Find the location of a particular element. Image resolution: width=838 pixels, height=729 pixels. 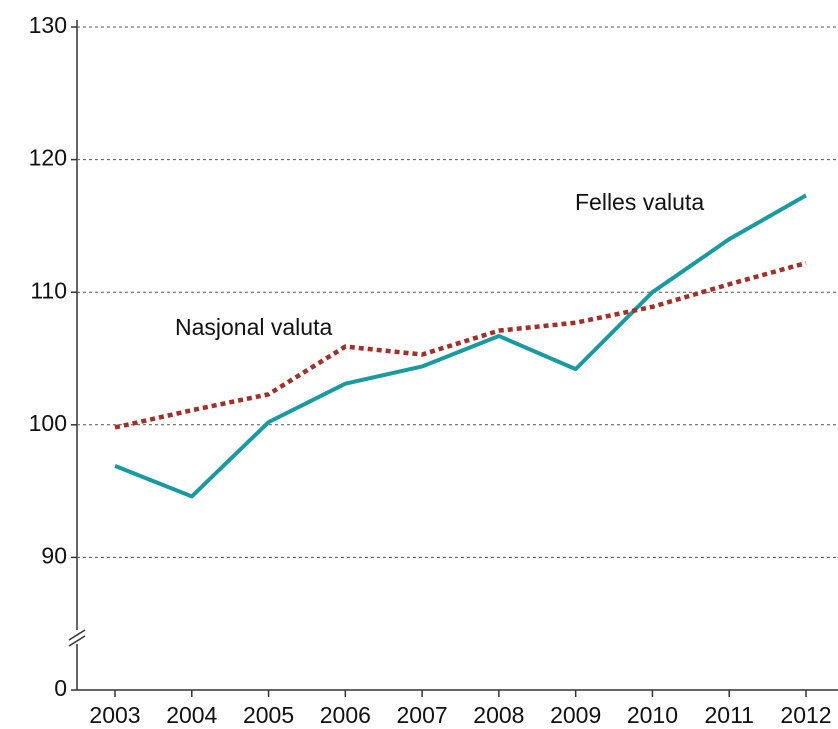

x-tick-label: 2007 is located at coordinates (422, 715).